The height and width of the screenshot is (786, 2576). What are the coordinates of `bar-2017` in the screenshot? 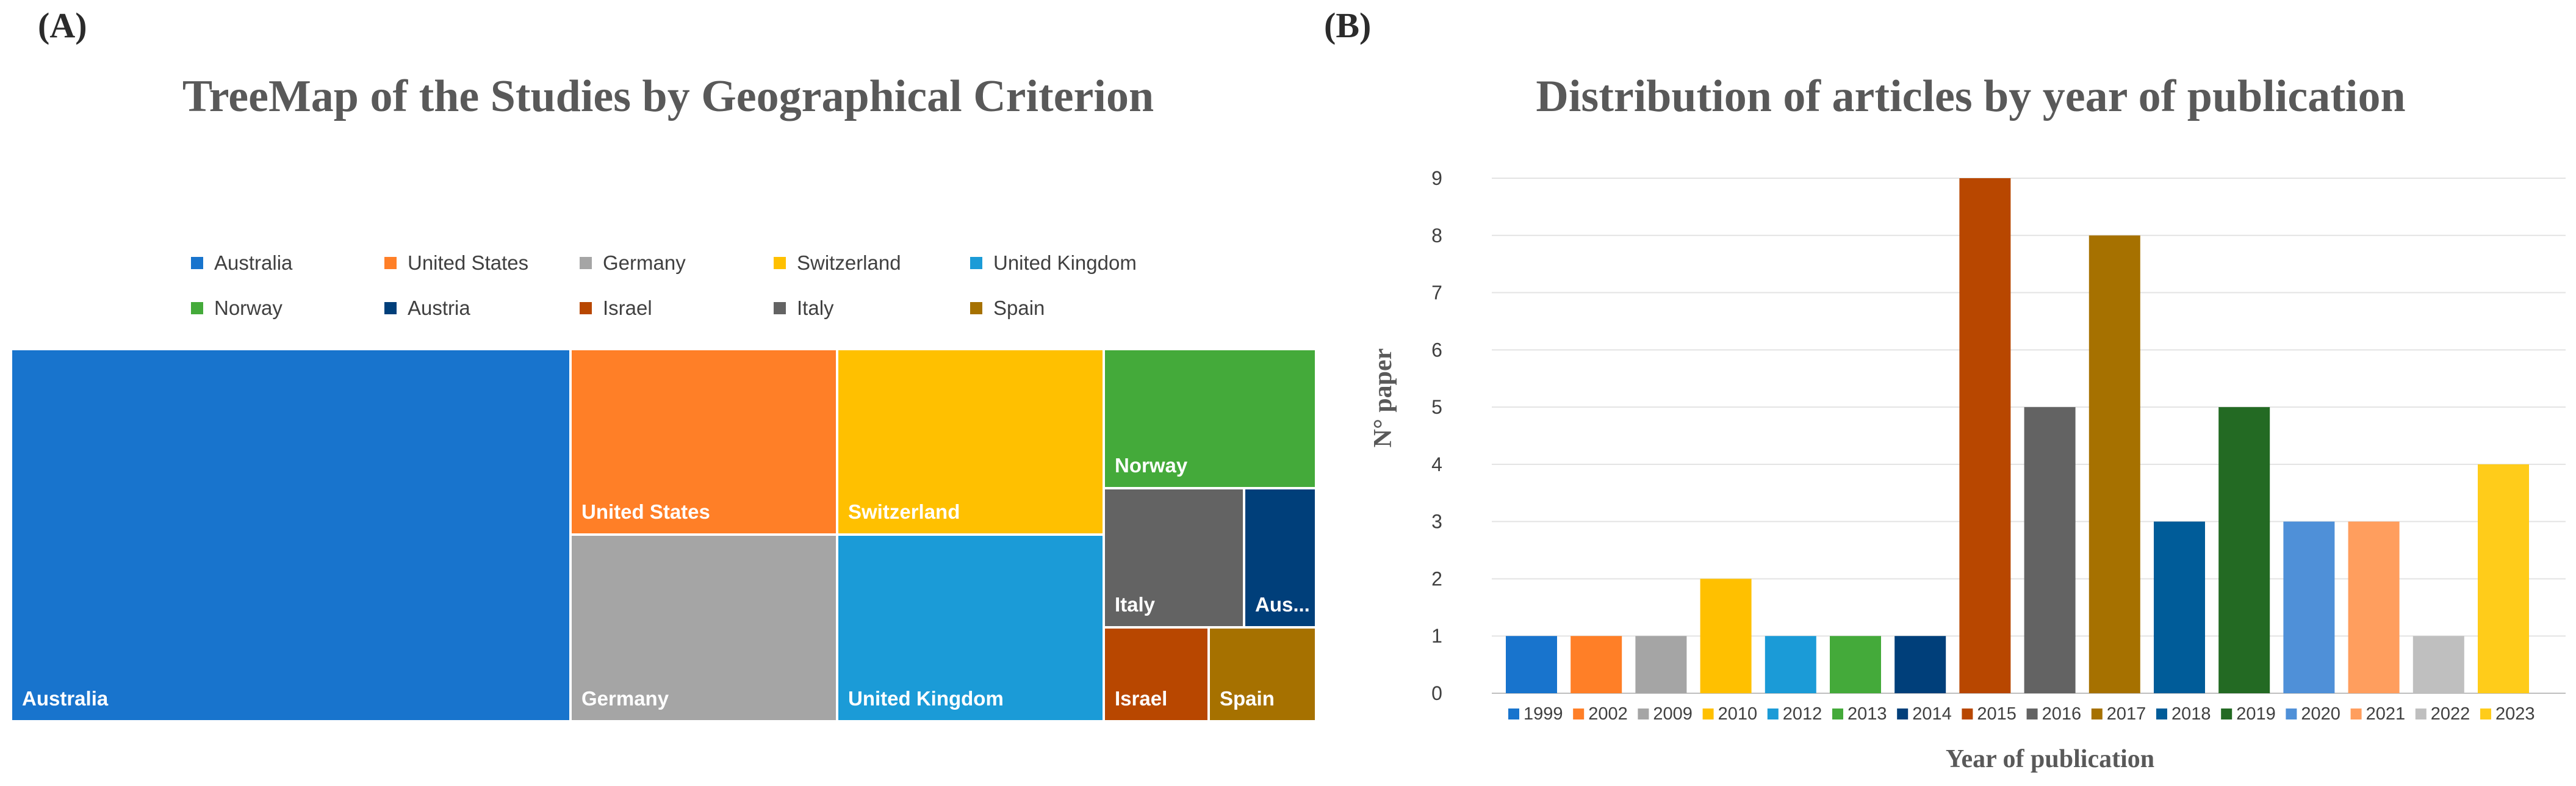 It's located at (2114, 464).